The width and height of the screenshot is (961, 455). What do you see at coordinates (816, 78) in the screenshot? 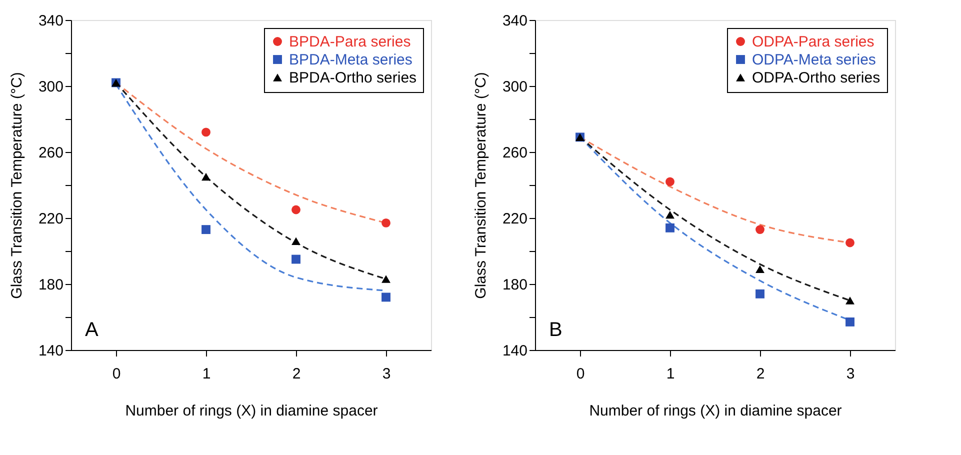
I see `legend-label: ODPA-Ortho series` at bounding box center [816, 78].